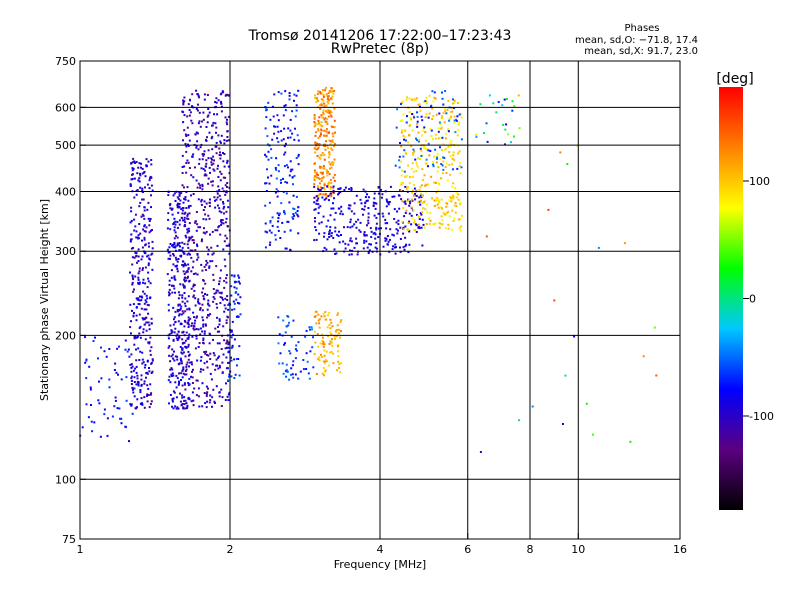 Image resolution: width=800 pixels, height=600 pixels. I want to click on y-tick-label: 400, so click(65, 191).